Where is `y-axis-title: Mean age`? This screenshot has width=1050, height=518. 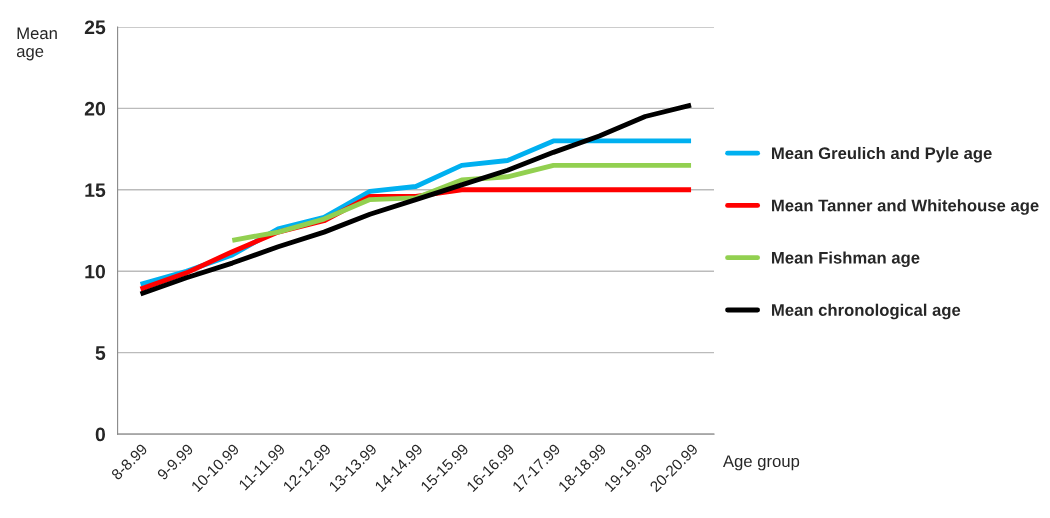
y-axis-title: Mean age is located at coordinates (36, 44).